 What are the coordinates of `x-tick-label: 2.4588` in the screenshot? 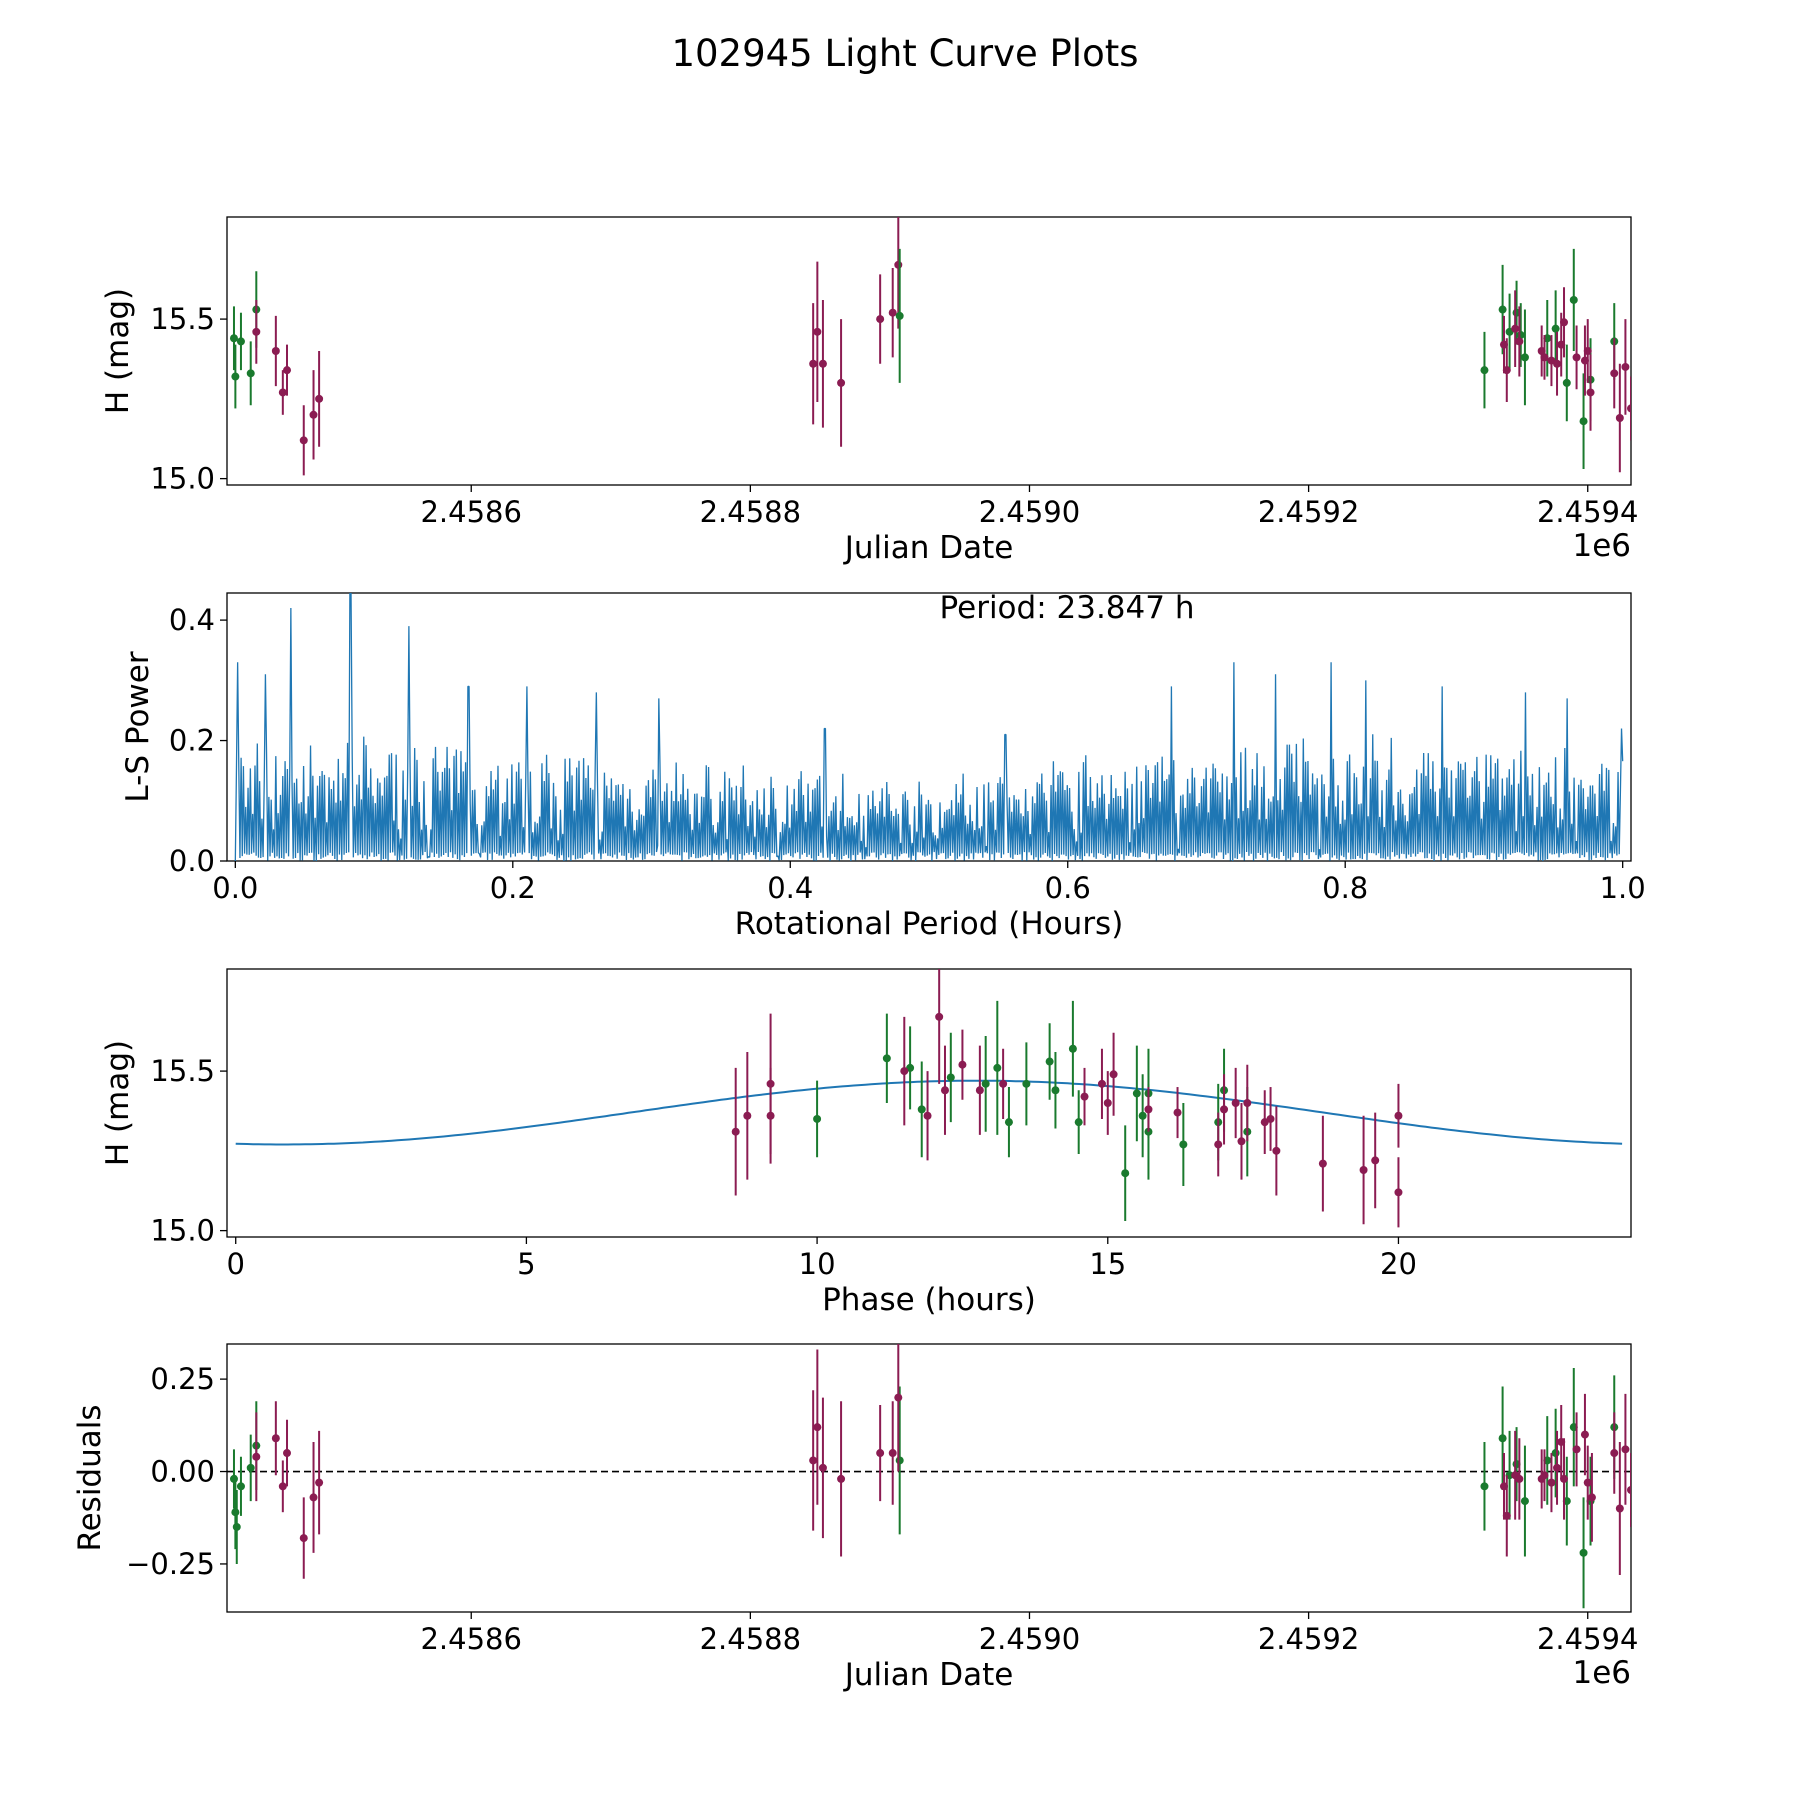 It's located at (750, 512).